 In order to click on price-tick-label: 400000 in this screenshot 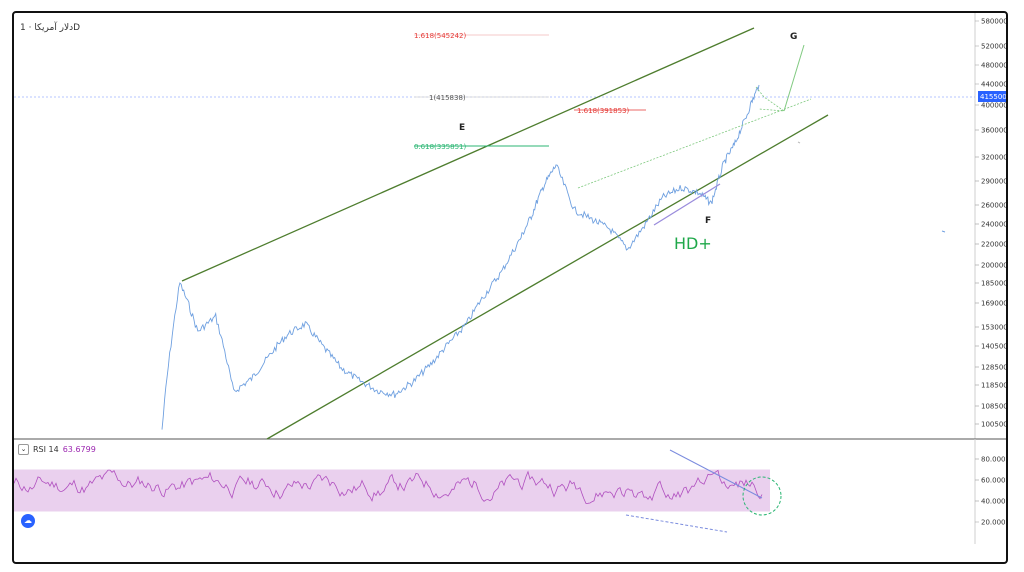, I will do `click(994, 106)`.